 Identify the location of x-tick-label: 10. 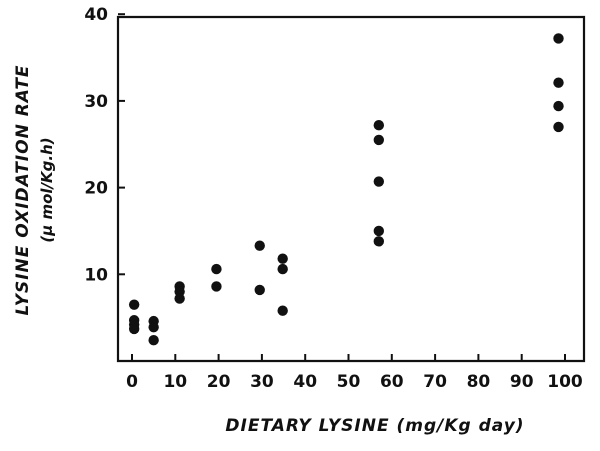
(175, 382).